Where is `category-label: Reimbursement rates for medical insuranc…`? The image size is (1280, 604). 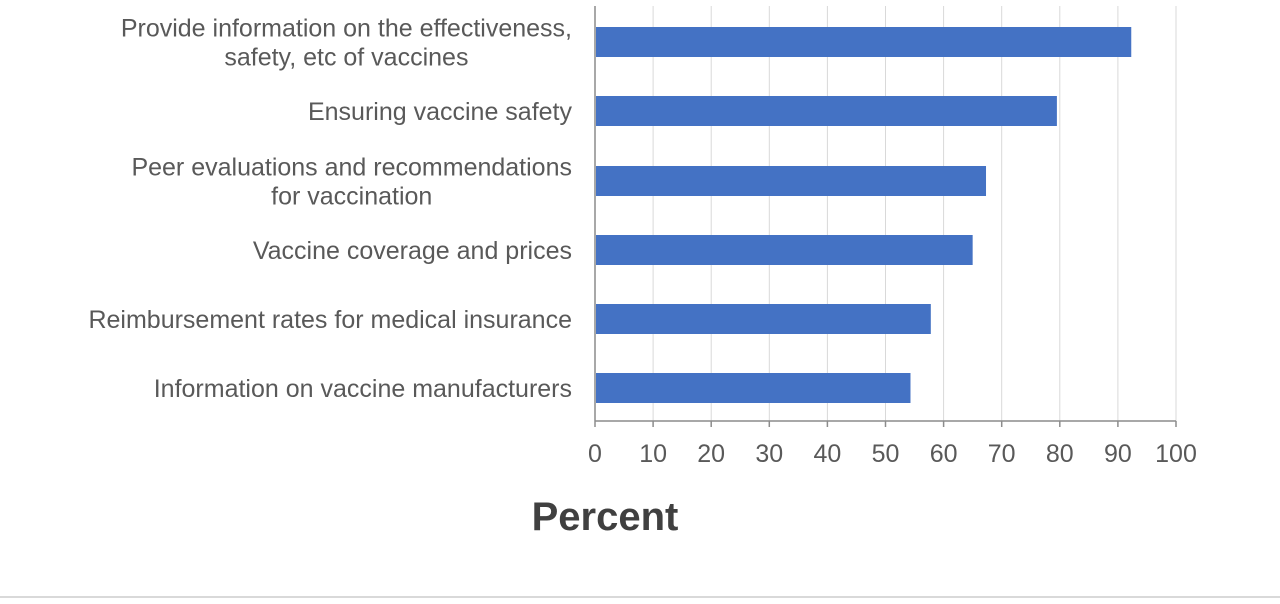
category-label: Reimbursement rates for medical insuranc… is located at coordinates (330, 320).